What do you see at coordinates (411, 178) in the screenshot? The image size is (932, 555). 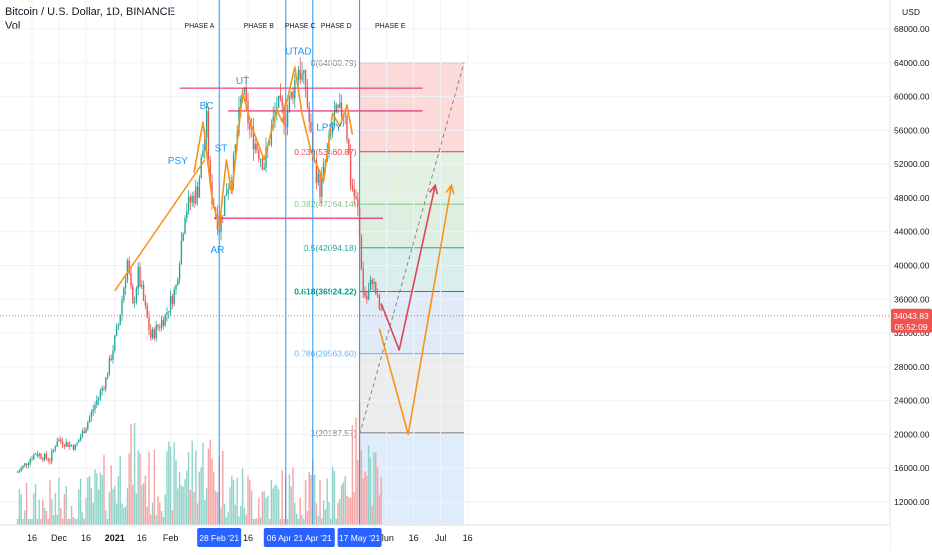 I see `fib-zone-0.236` at bounding box center [411, 178].